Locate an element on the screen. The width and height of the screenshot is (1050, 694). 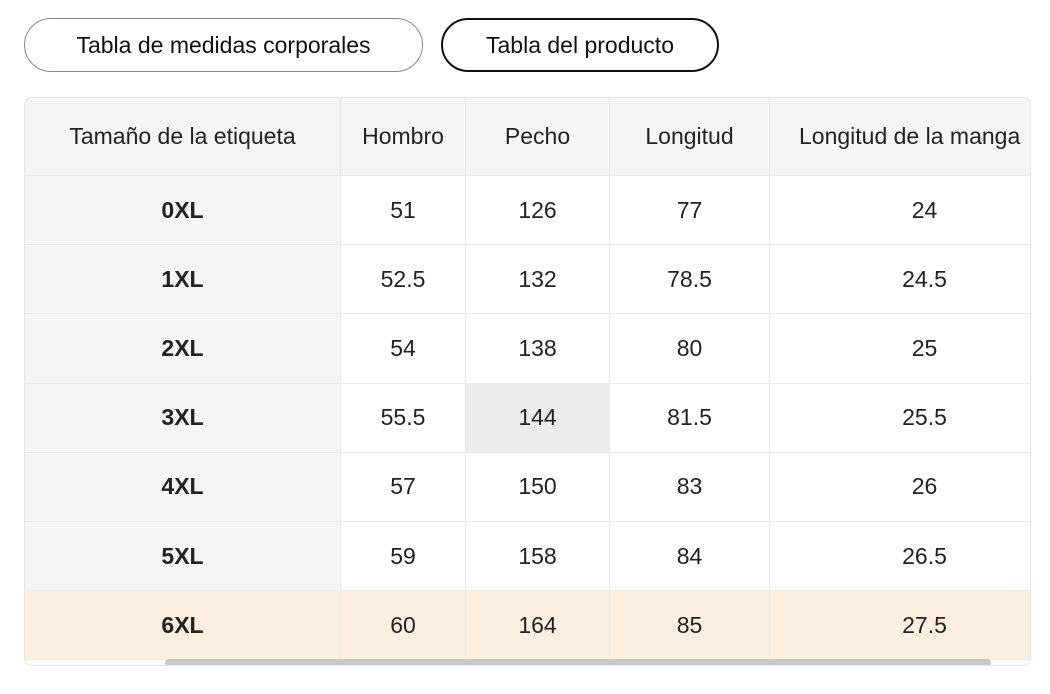
value-cell: 26.5 is located at coordinates (900, 557).